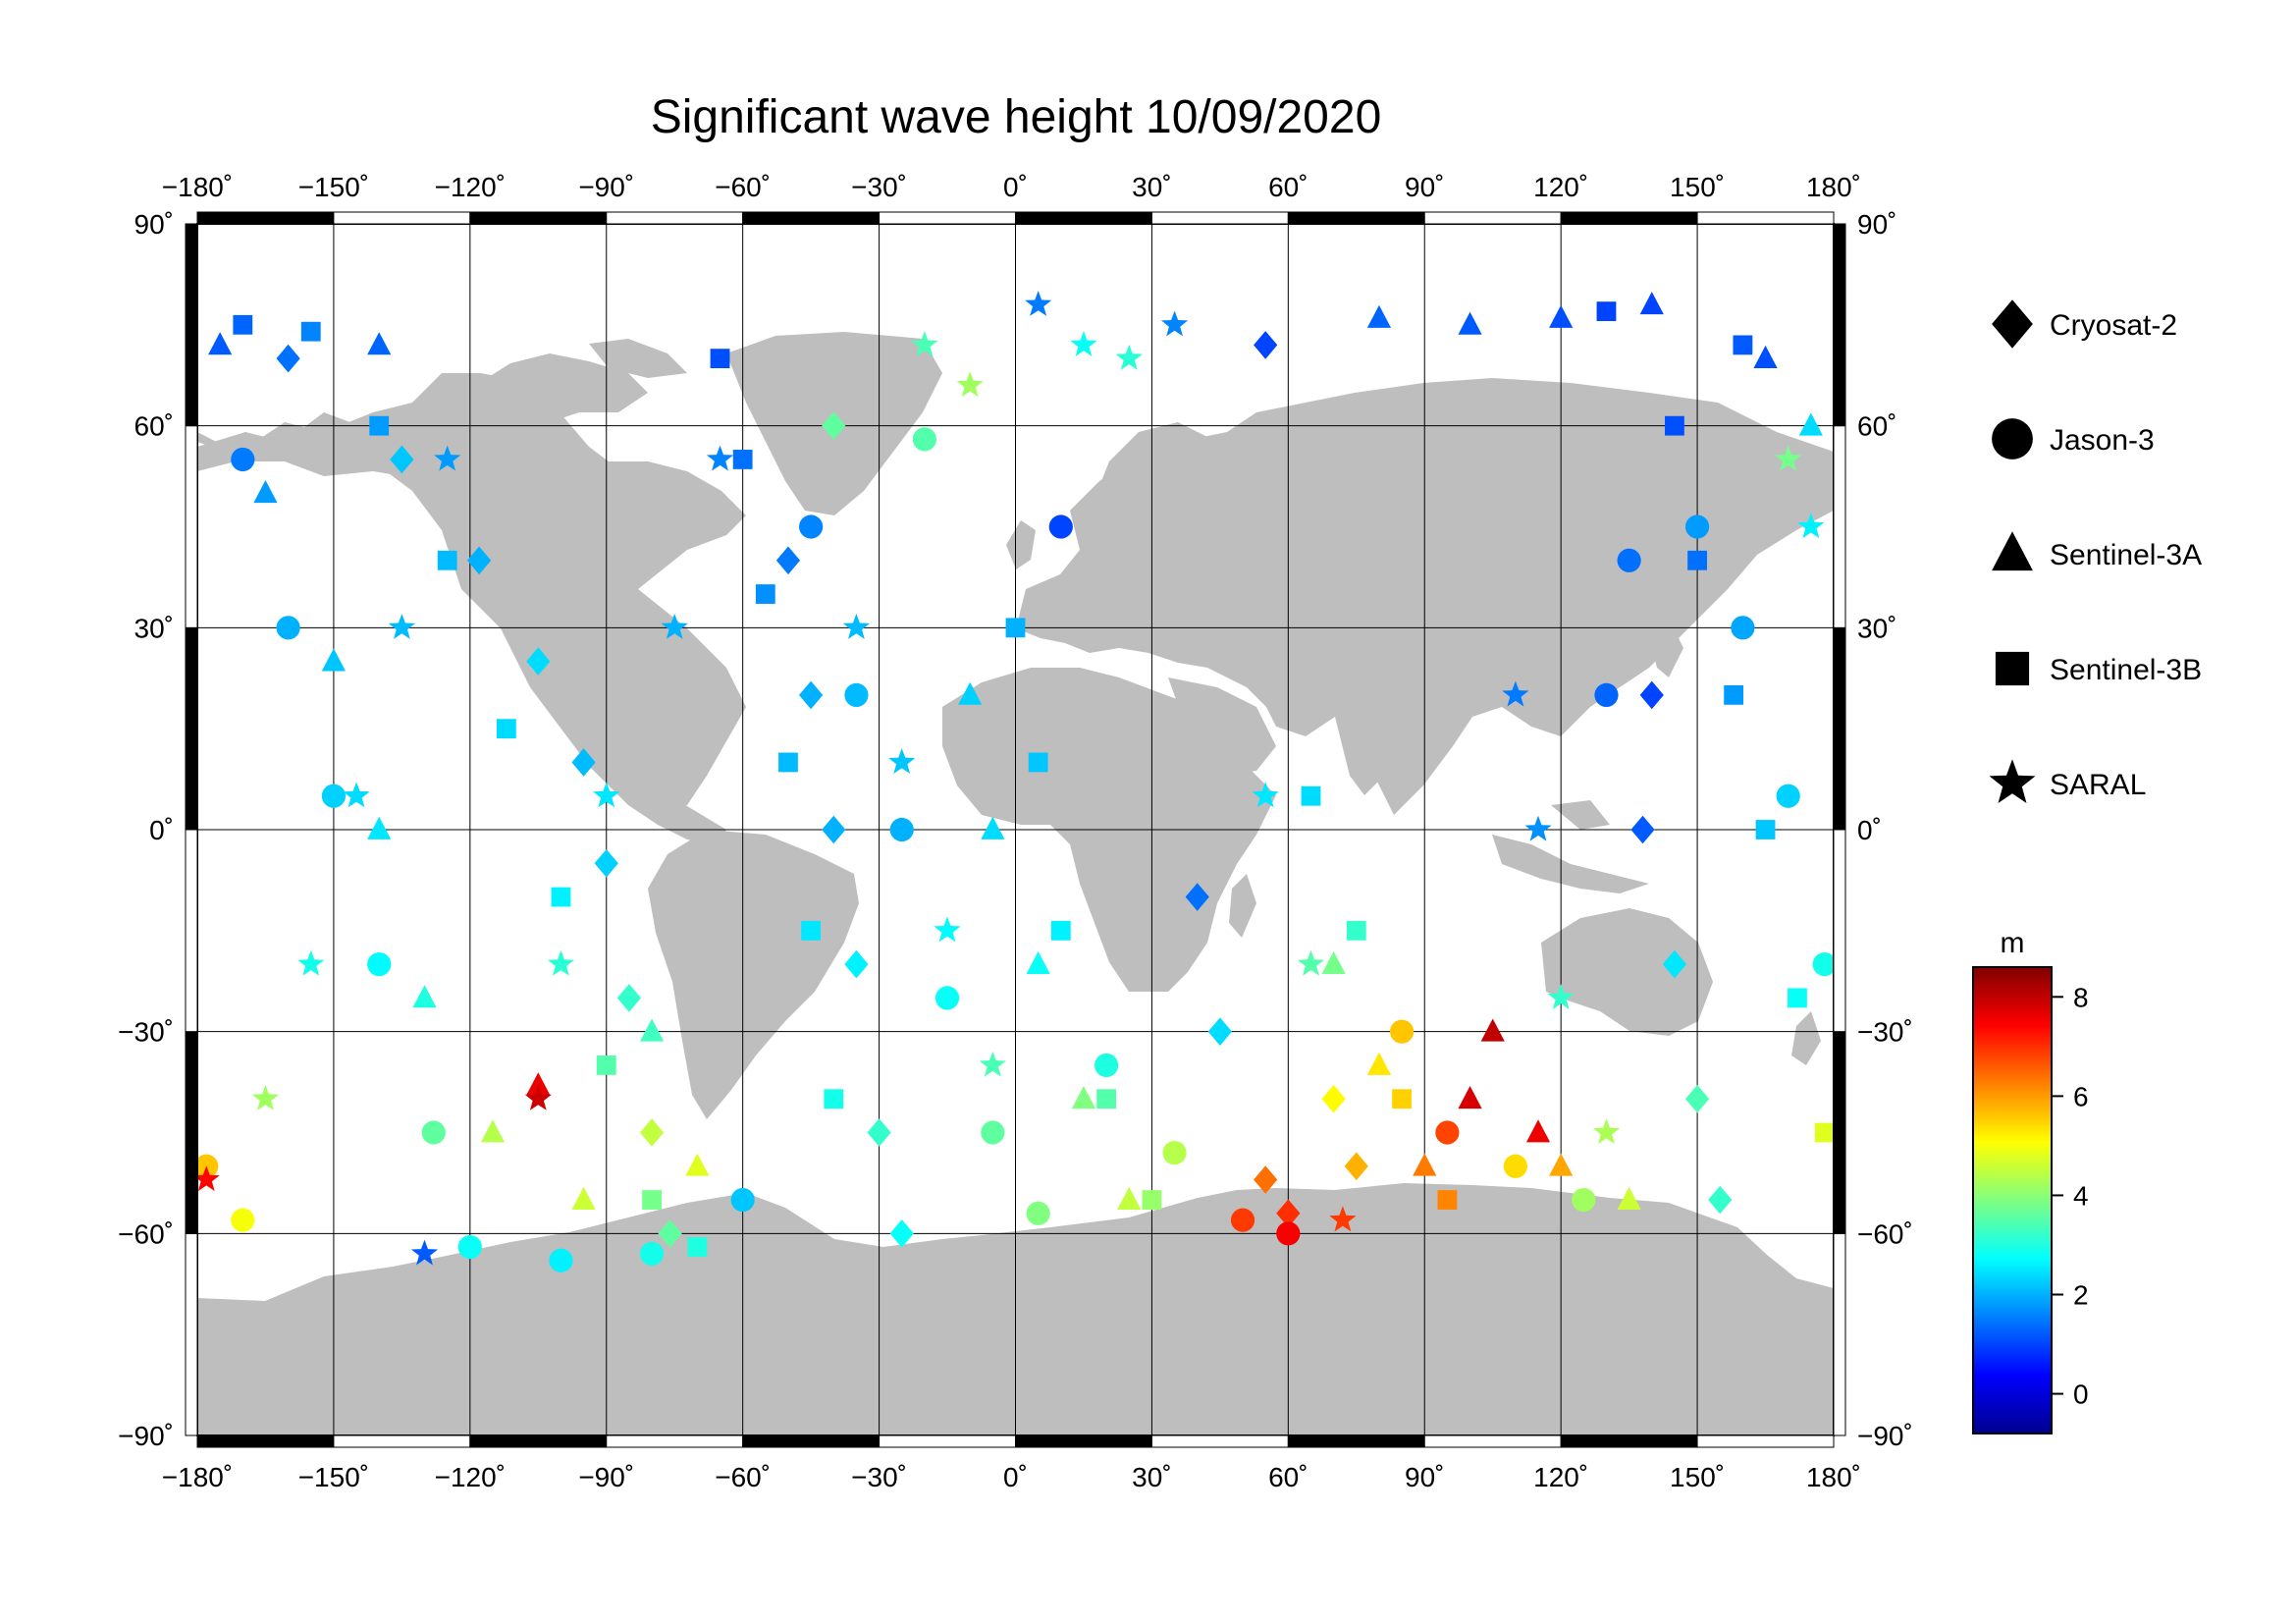  What do you see at coordinates (2012, 781) in the screenshot?
I see `legend-marker-saral` at bounding box center [2012, 781].